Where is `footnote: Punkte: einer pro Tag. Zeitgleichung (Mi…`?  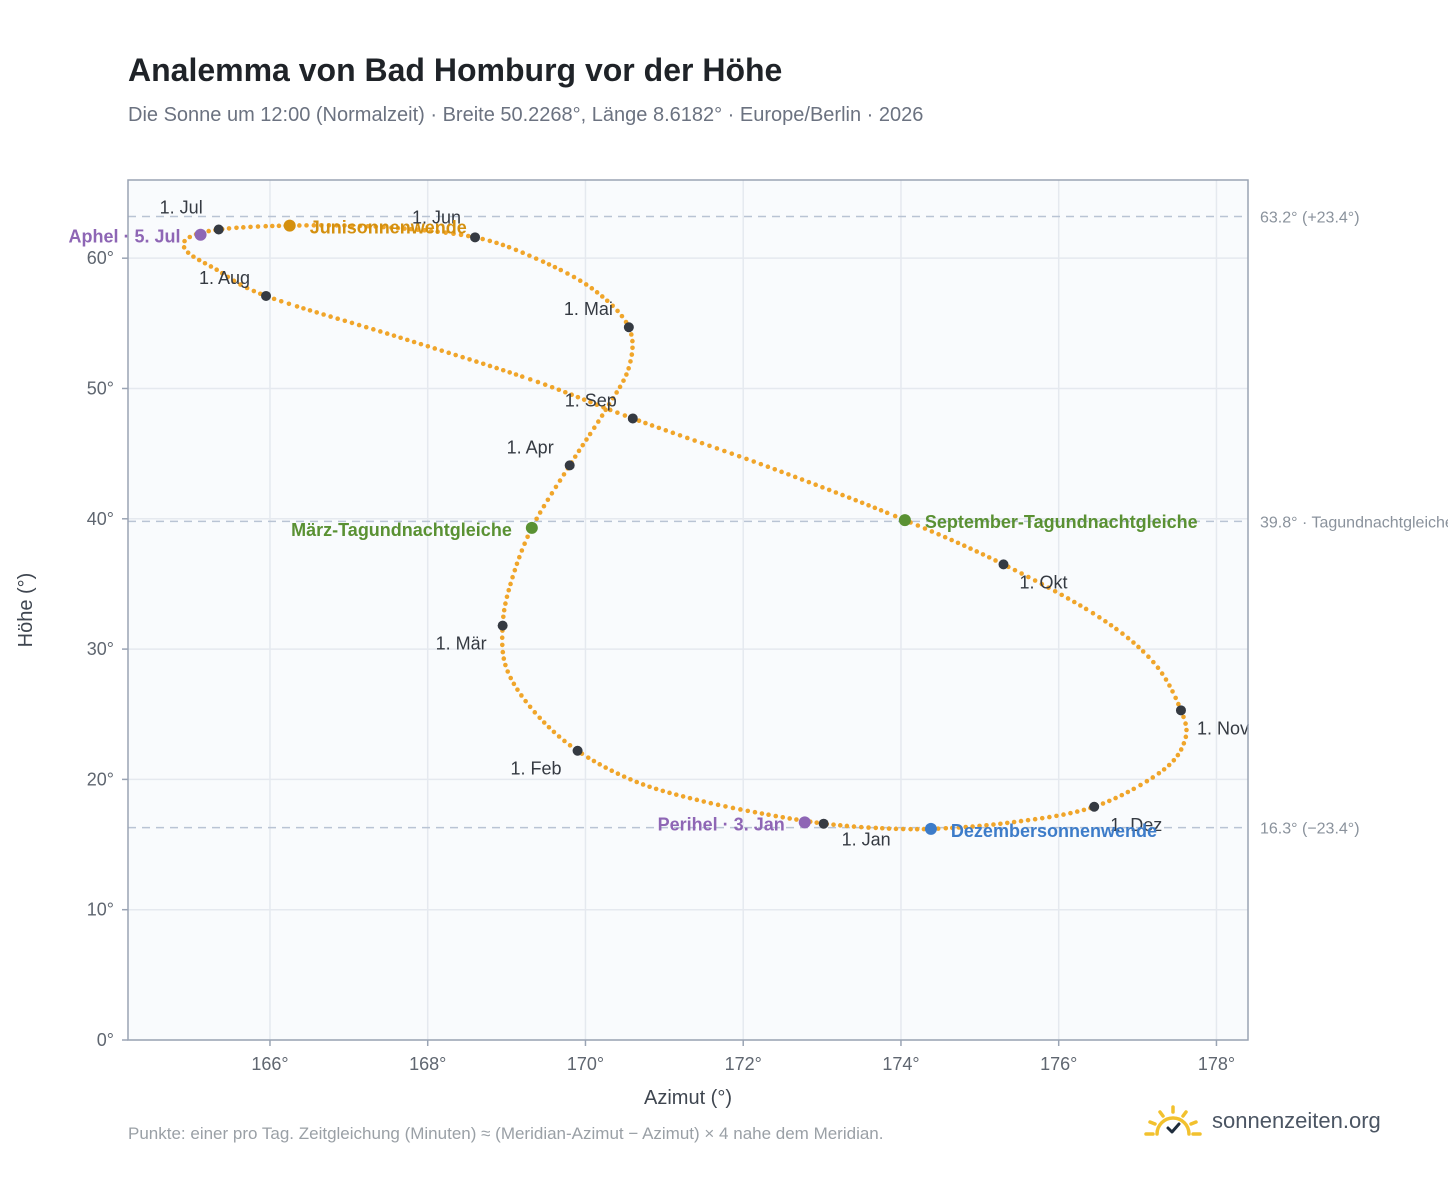 footnote: Punkte: einer pro Tag. Zeitgleichung (Mi… is located at coordinates (506, 1133).